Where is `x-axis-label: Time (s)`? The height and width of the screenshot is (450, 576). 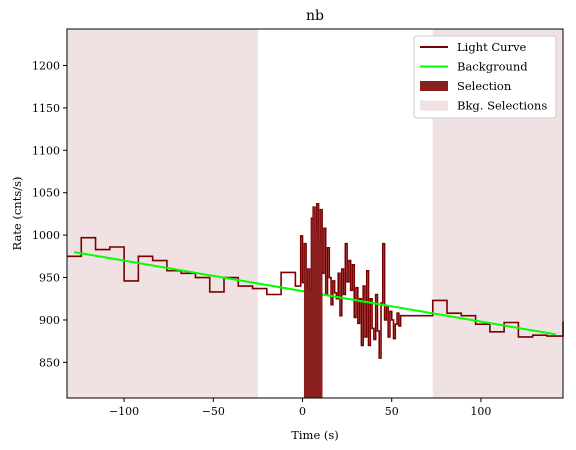
x-axis-label: Time (s) is located at coordinates (315, 435).